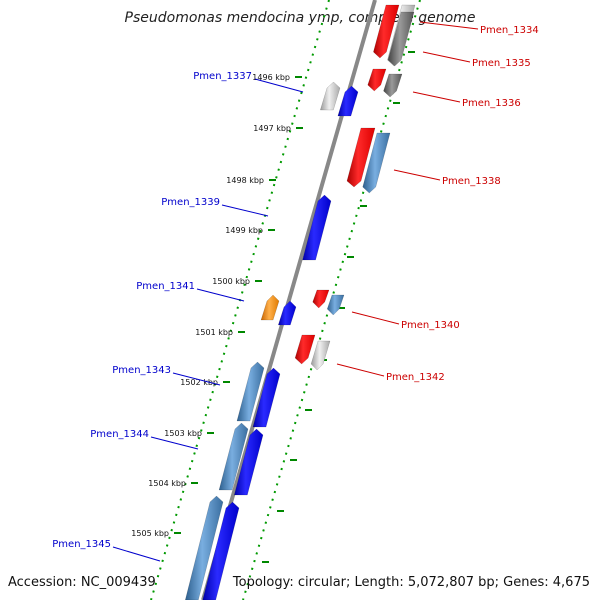  Describe the element at coordinates (471, 181) in the screenshot. I see `gene-label: Pmen_1338` at that location.